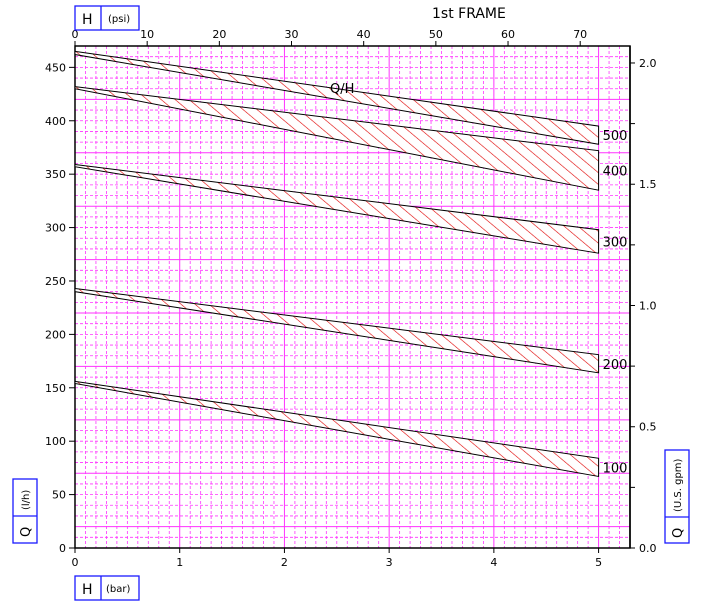  What do you see at coordinates (219, 34) in the screenshot?
I see `x-top-tick-label: 20` at bounding box center [219, 34].